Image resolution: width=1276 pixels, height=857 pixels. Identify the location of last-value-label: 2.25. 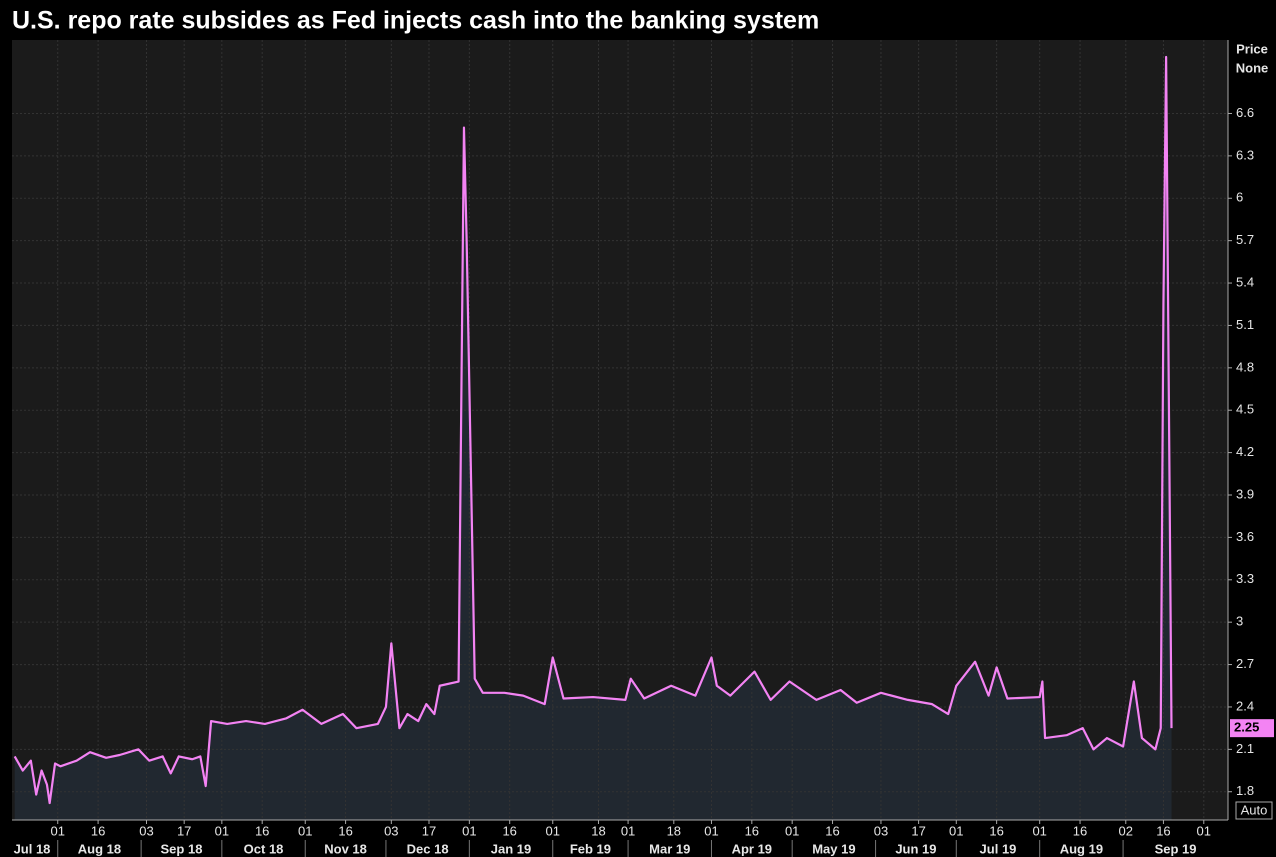
(1246, 727).